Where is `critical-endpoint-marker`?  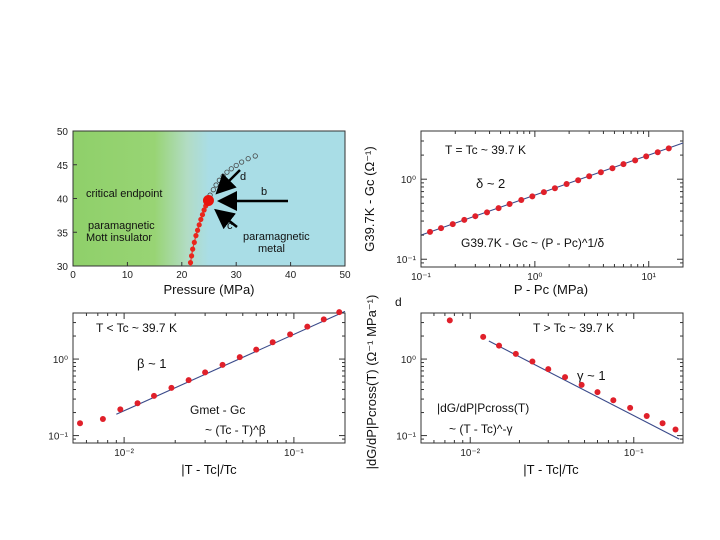 critical-endpoint-marker is located at coordinates (208, 201).